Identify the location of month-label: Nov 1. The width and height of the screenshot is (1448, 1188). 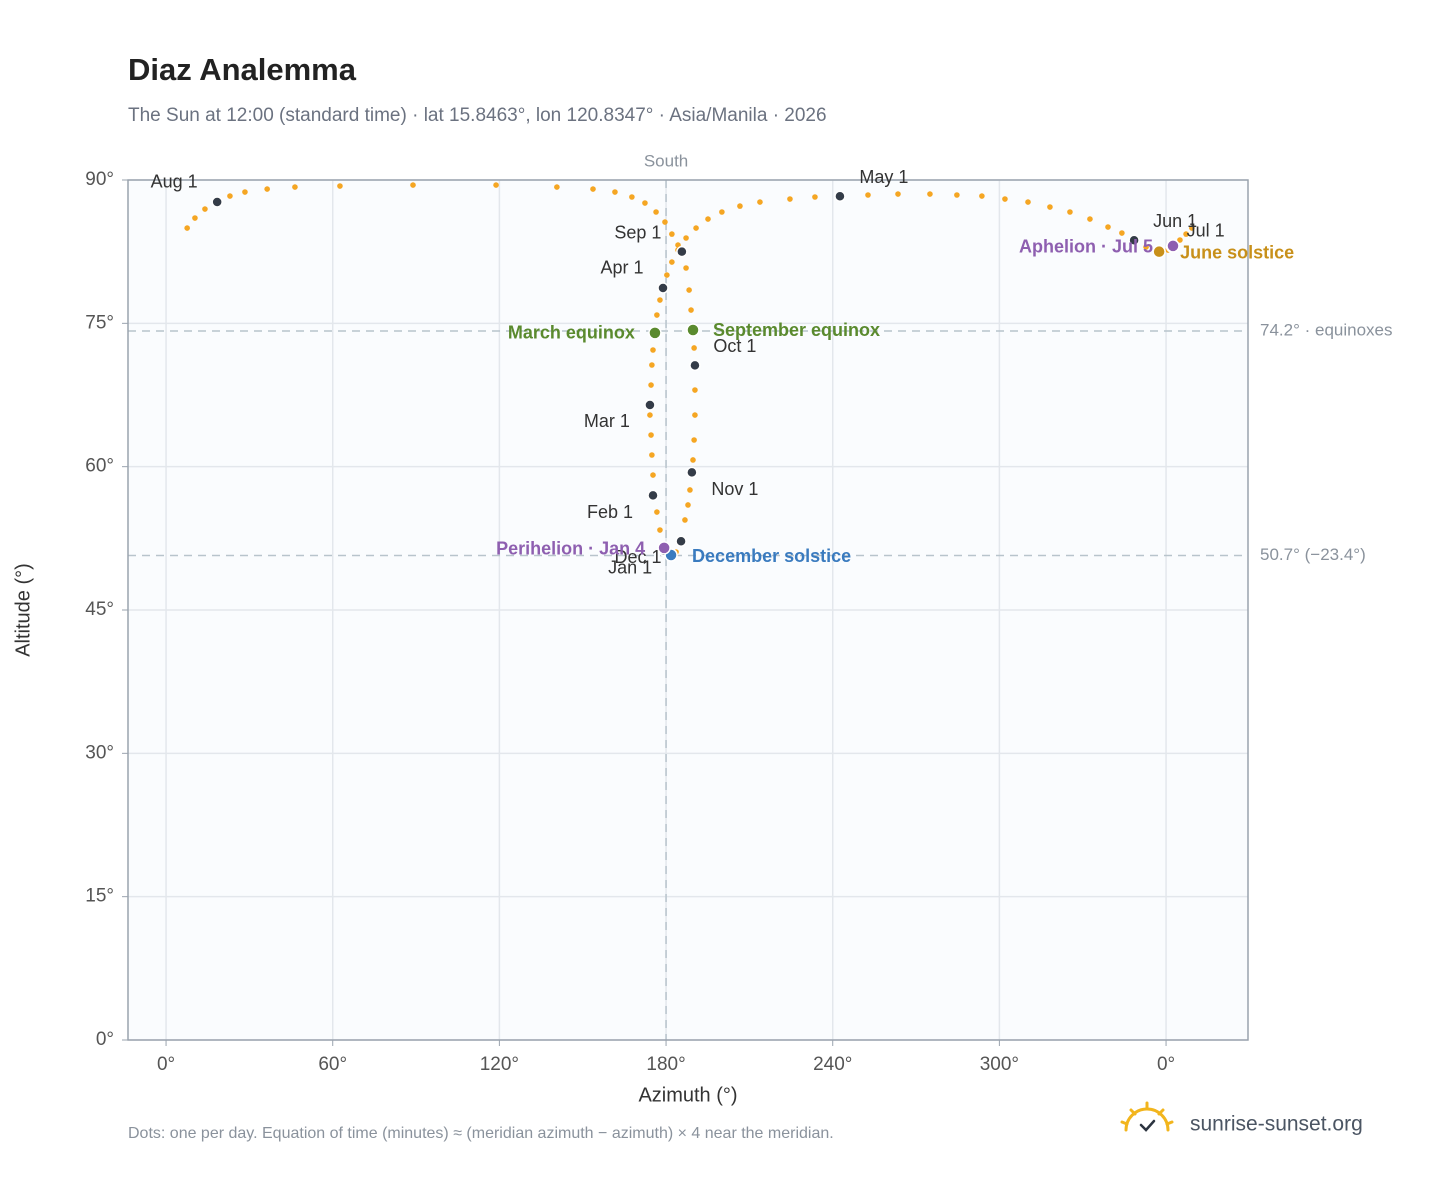
(734, 489).